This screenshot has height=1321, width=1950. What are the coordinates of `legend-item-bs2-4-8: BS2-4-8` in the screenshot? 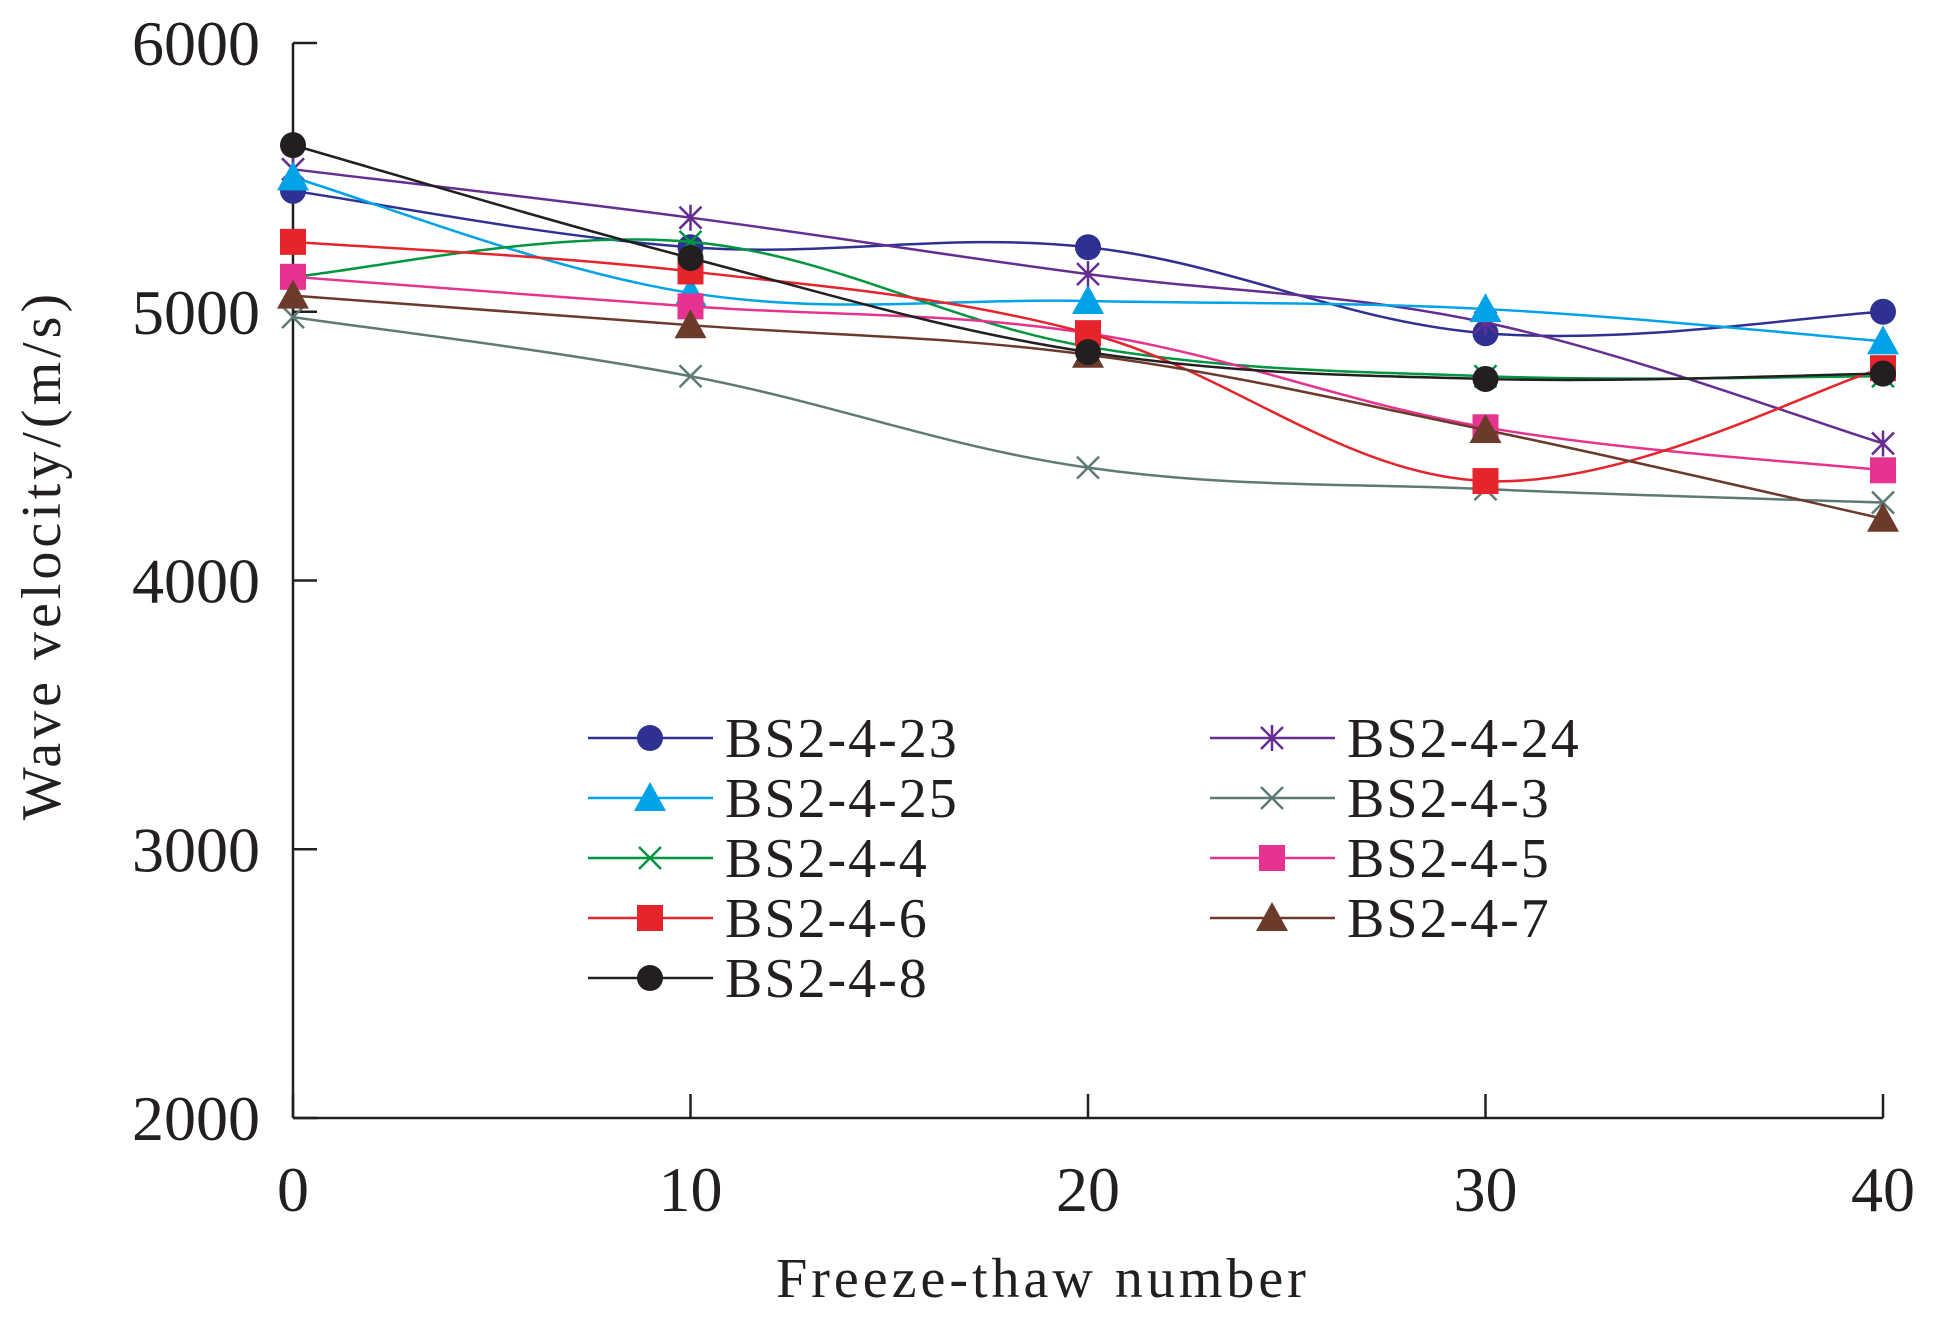 It's located at (758, 979).